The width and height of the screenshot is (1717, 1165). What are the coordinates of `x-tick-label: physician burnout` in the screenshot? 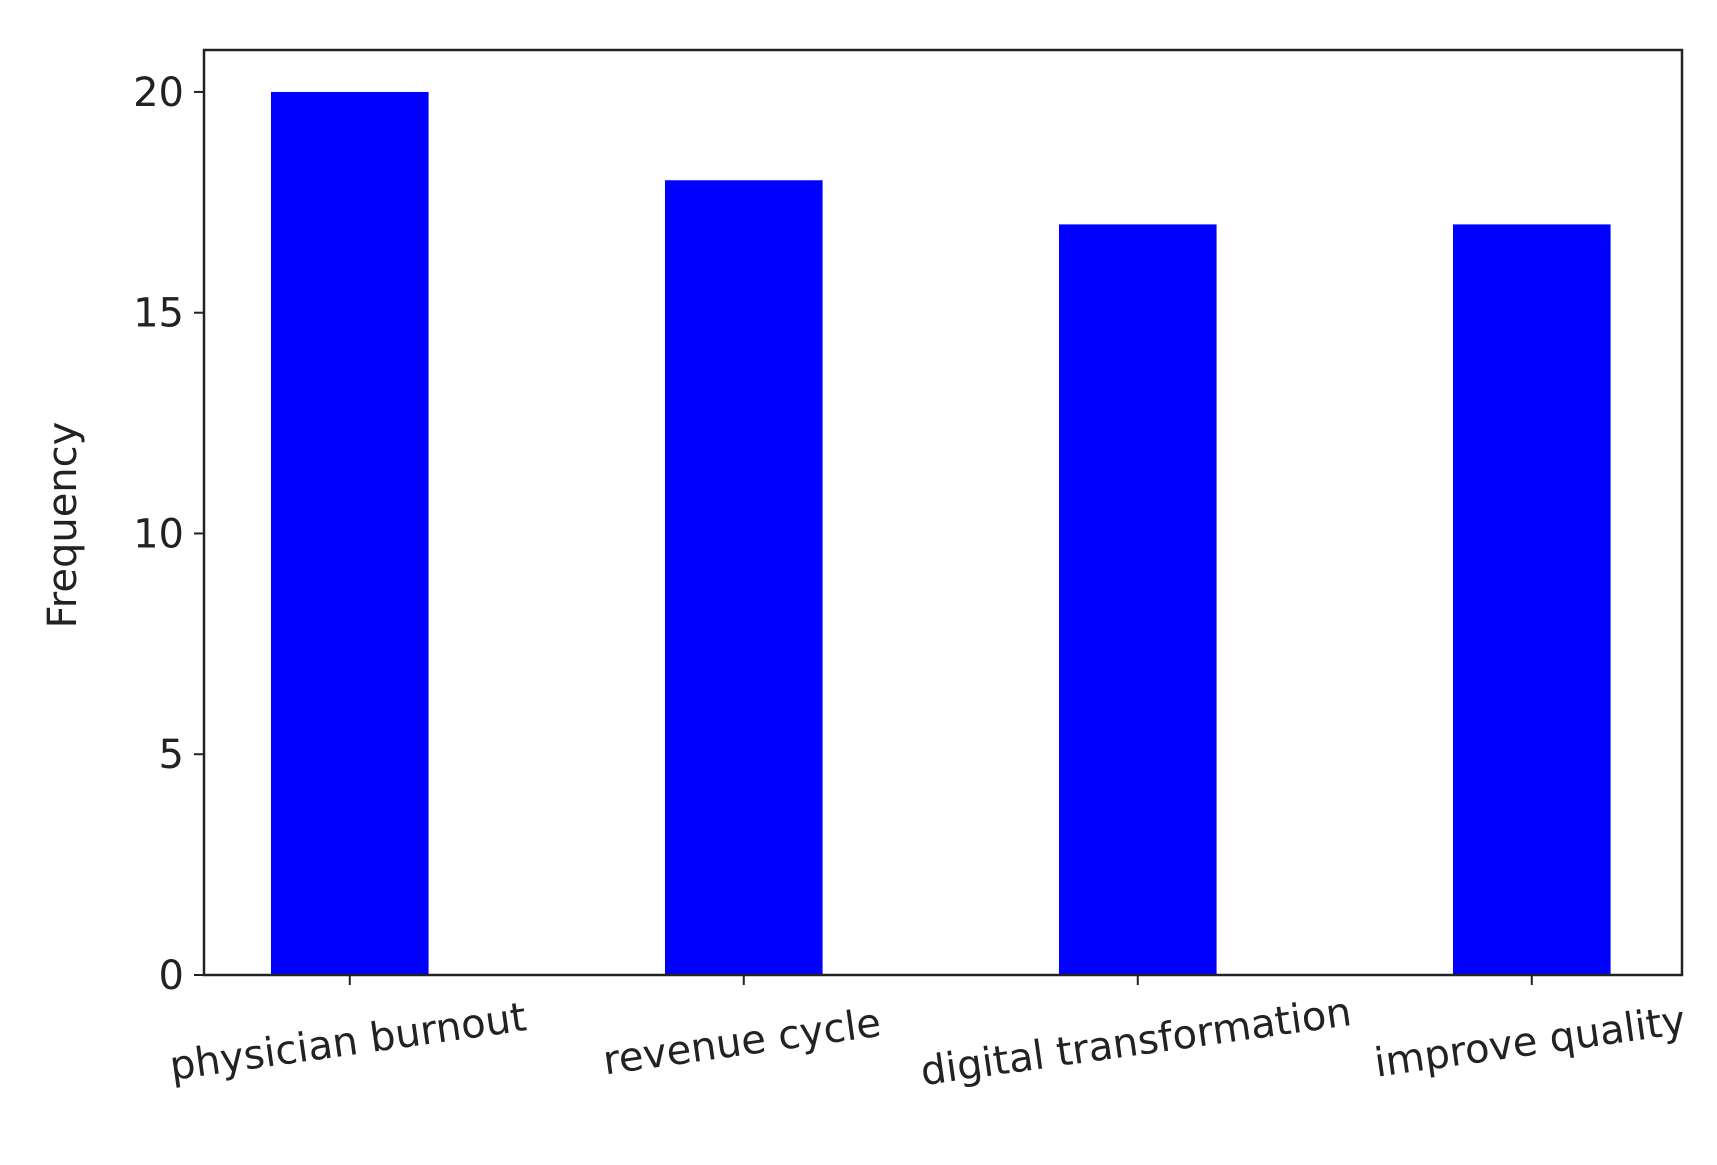 It's located at (348, 1042).